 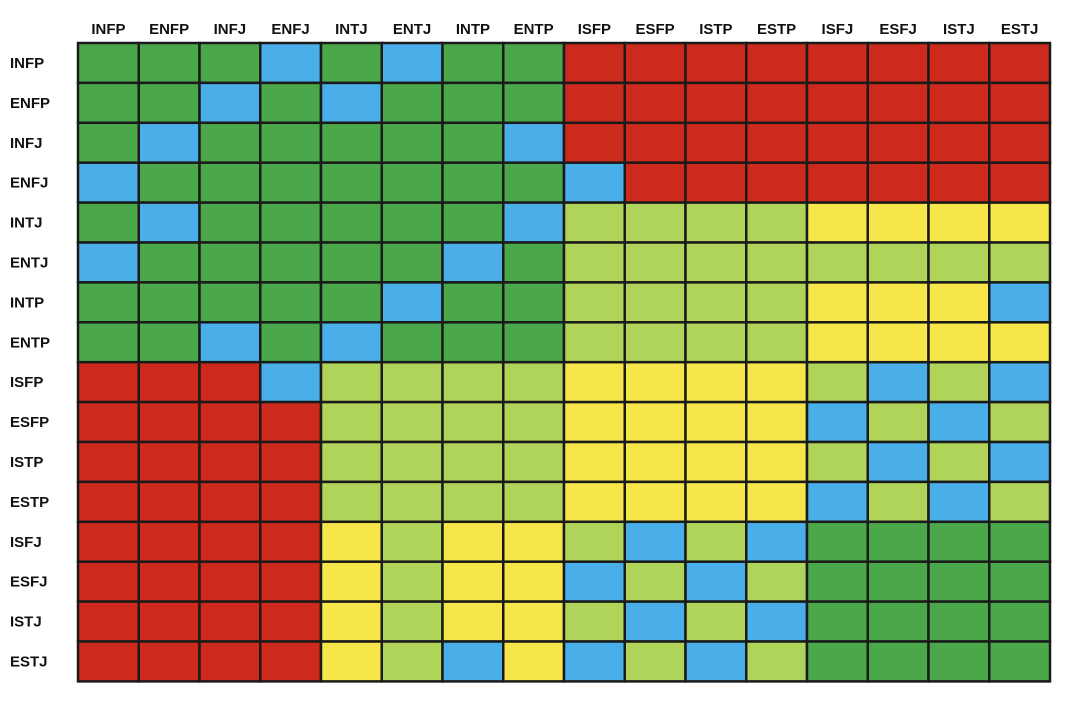 I want to click on heatmap-cell-intp-intj, so click(x=351, y=302).